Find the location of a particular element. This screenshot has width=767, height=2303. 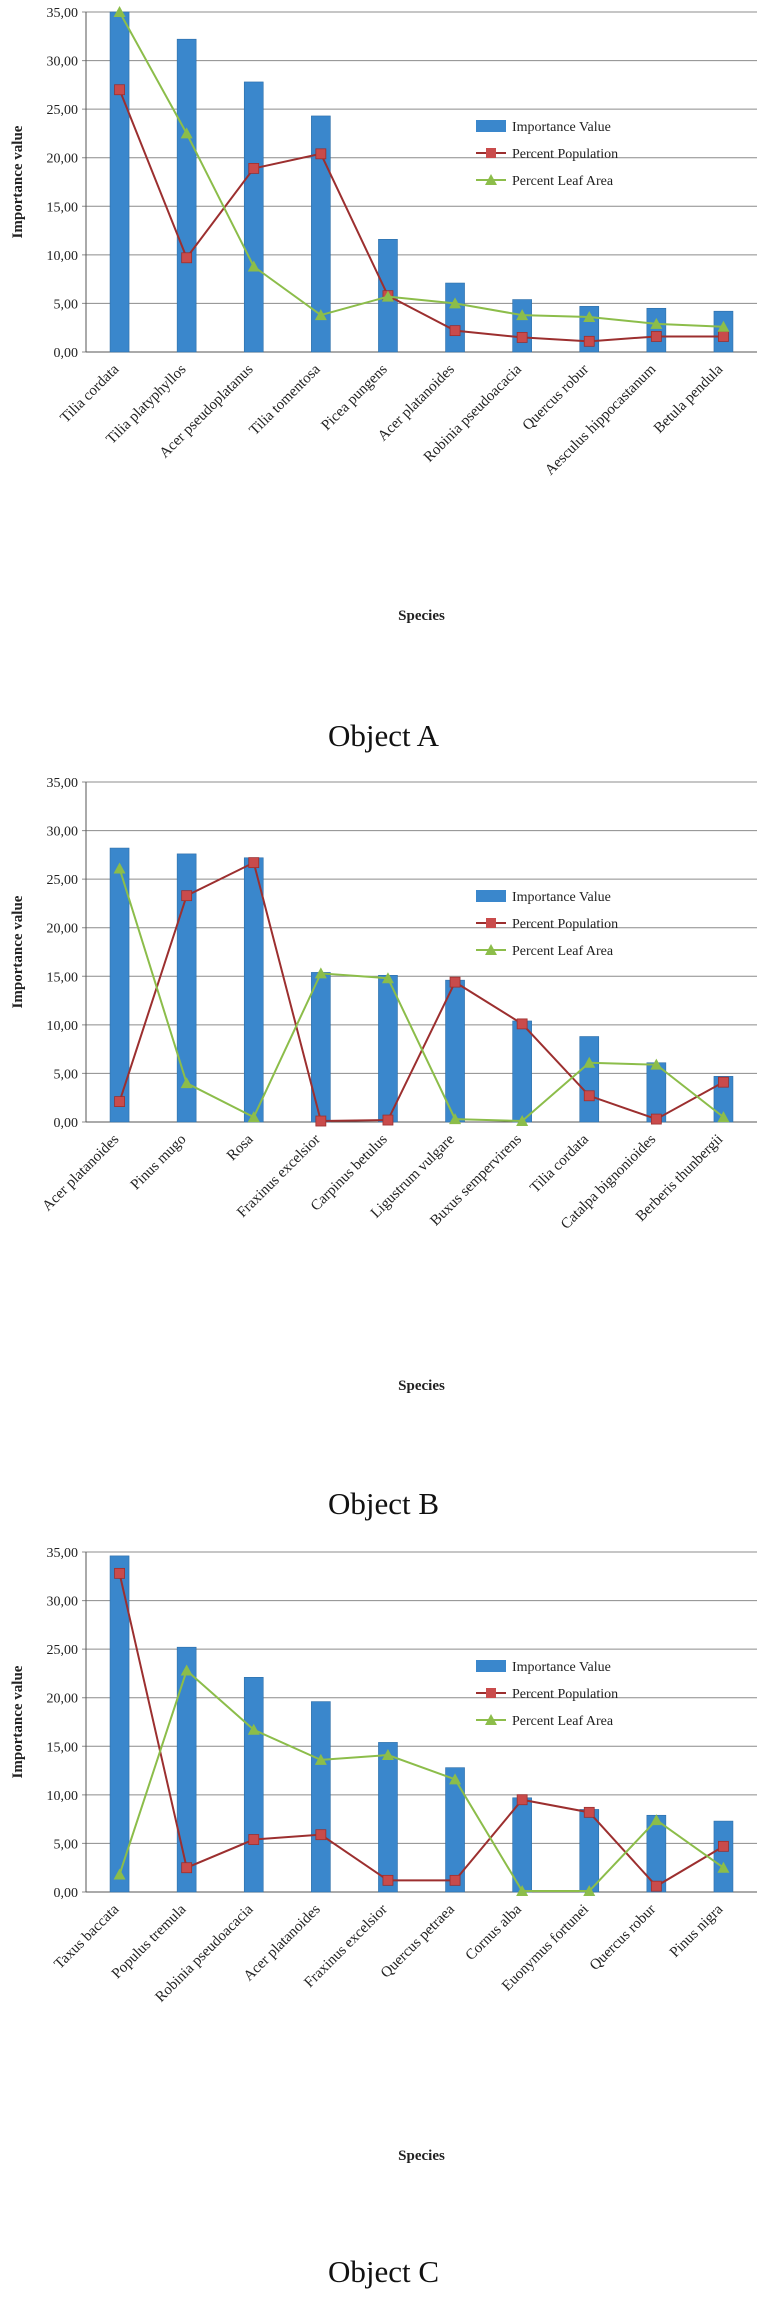

y-tick-label: 35,00 is located at coordinates (63, 13).